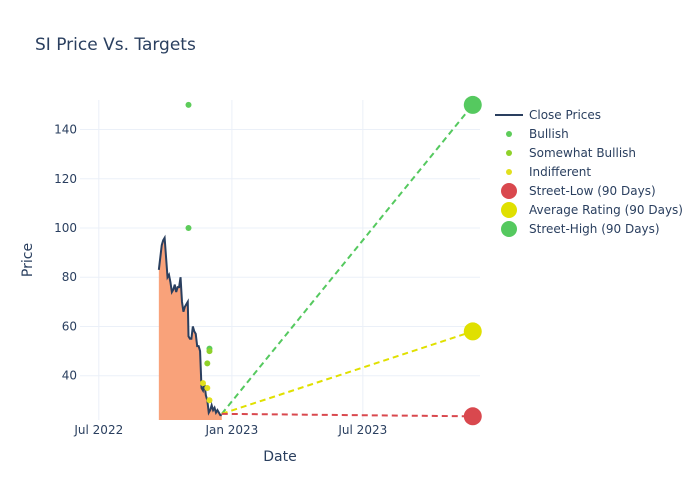 This screenshot has height=500, width=700. Describe the element at coordinates (472, 416) in the screenshot. I see `street-low-marker` at that location.